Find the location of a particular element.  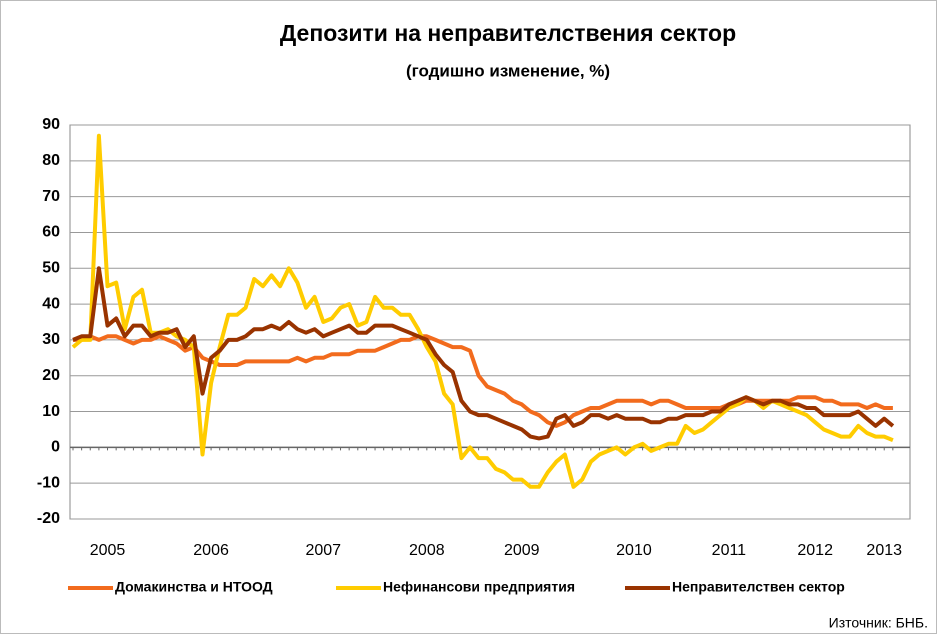

x-tick-label: 2007 is located at coordinates (323, 550).